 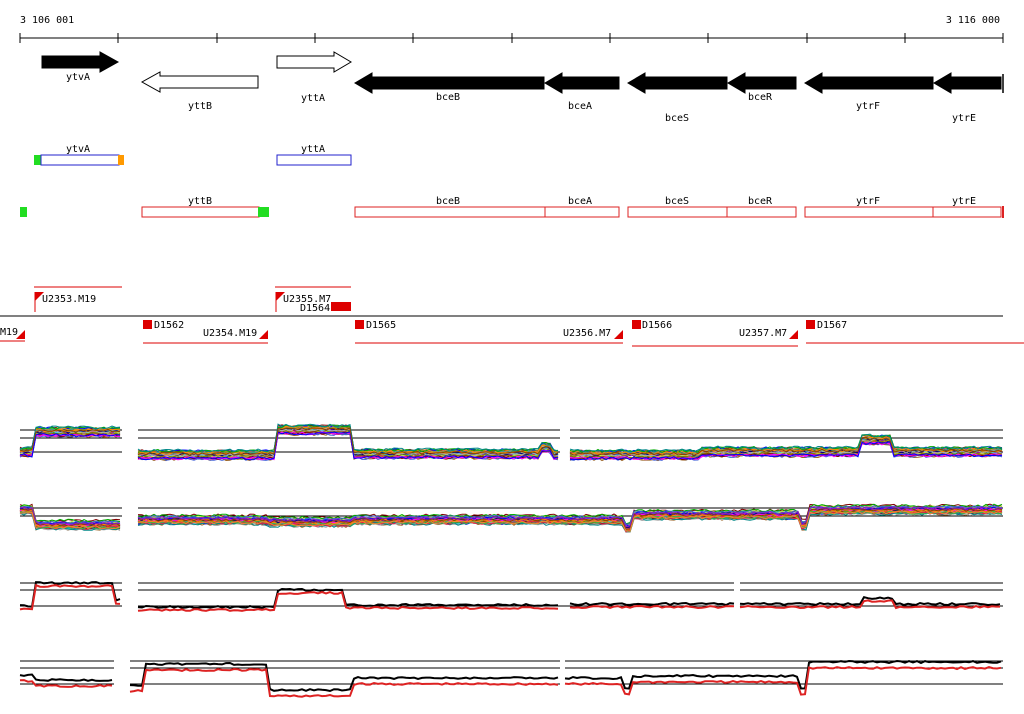 What do you see at coordinates (200, 212) in the screenshot?
I see `minus-transcript-yttB` at bounding box center [200, 212].